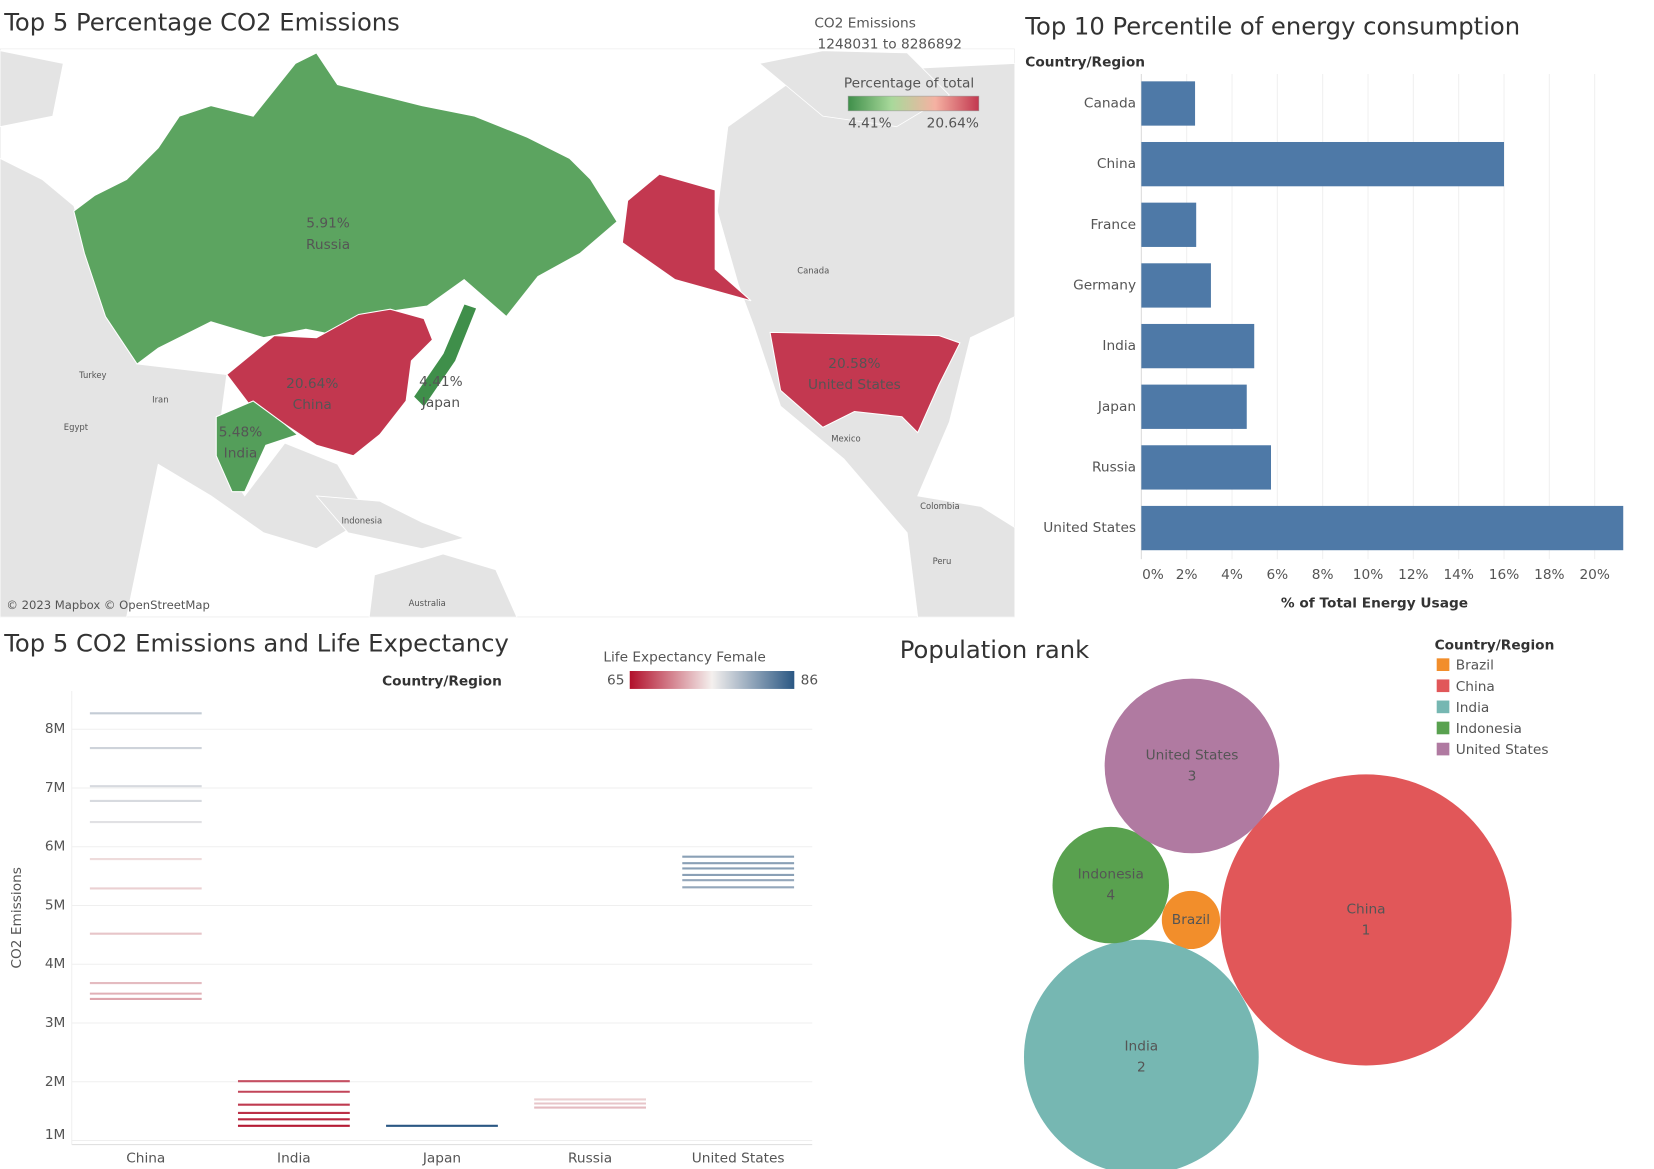 This screenshot has height=1169, width=1654. Describe the element at coordinates (865, 23) in the screenshot. I see `size-legend-title: CO2 Emissions` at that location.